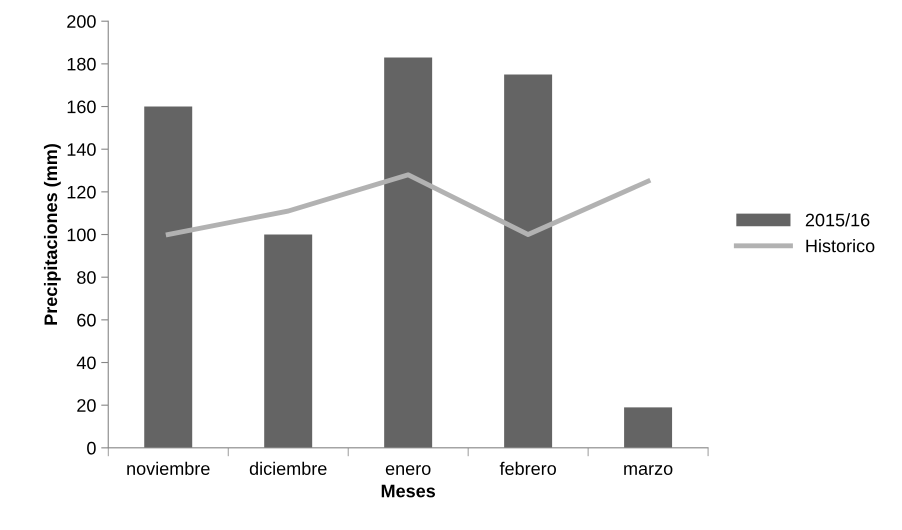  What do you see at coordinates (81, 21) in the screenshot?
I see `y-tick-label: 200` at bounding box center [81, 21].